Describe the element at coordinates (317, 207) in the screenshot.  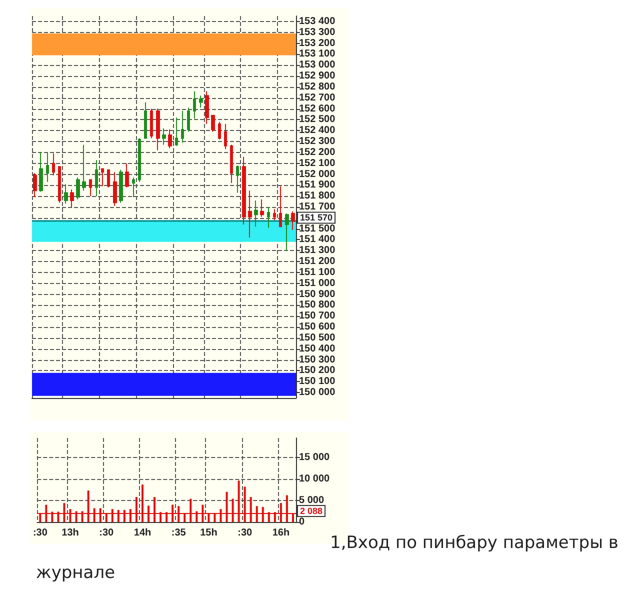
I see `y-tick-label: 151 700` at that location.